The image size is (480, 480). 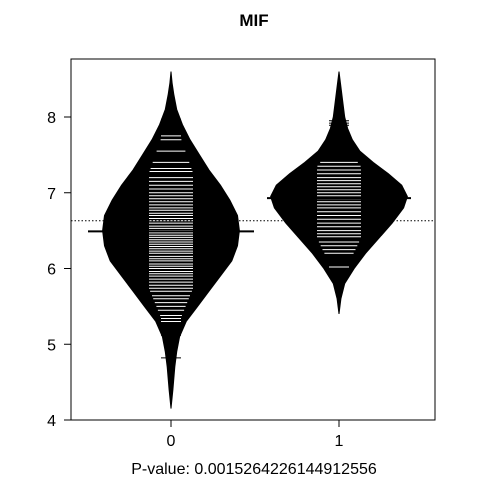 I want to click on y-tick-label: 8, so click(x=51, y=118).